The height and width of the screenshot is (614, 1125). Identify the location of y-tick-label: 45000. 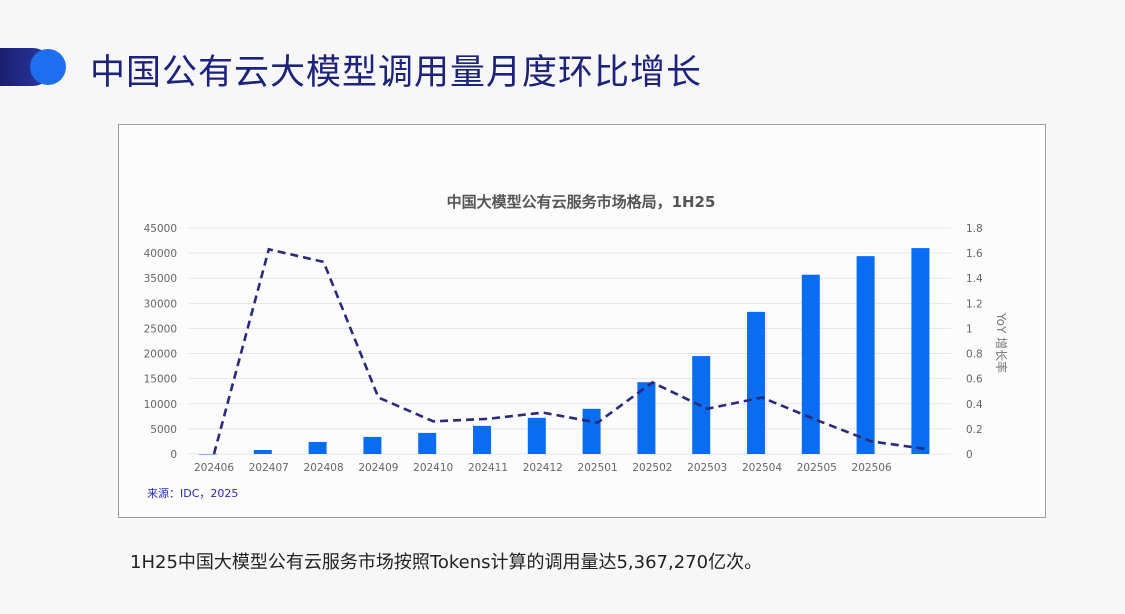
(160, 229).